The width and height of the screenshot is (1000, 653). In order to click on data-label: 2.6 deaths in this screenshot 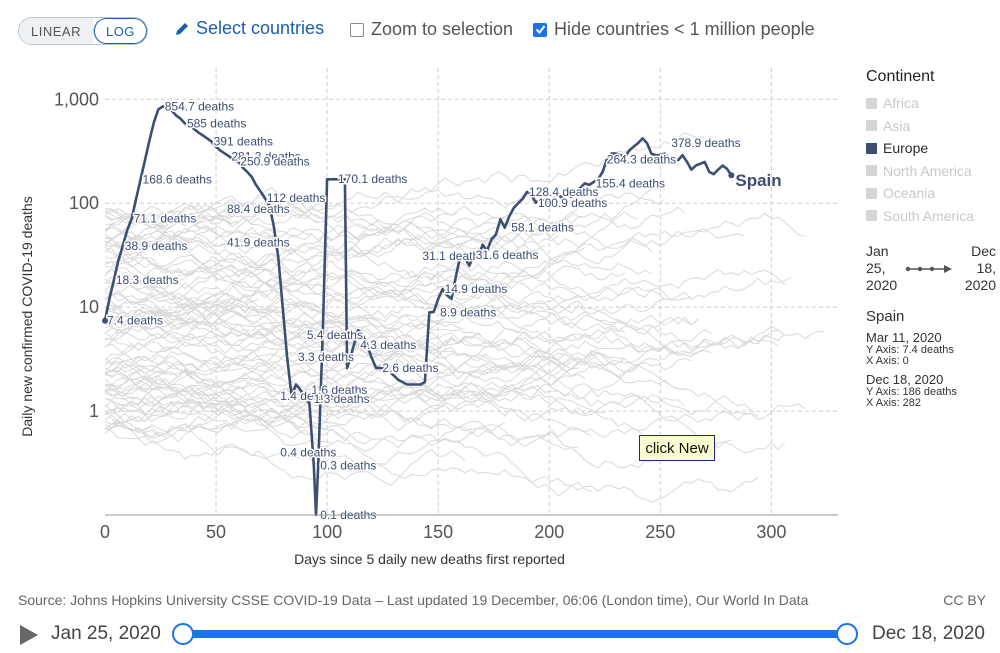, I will do `click(410, 368)`.